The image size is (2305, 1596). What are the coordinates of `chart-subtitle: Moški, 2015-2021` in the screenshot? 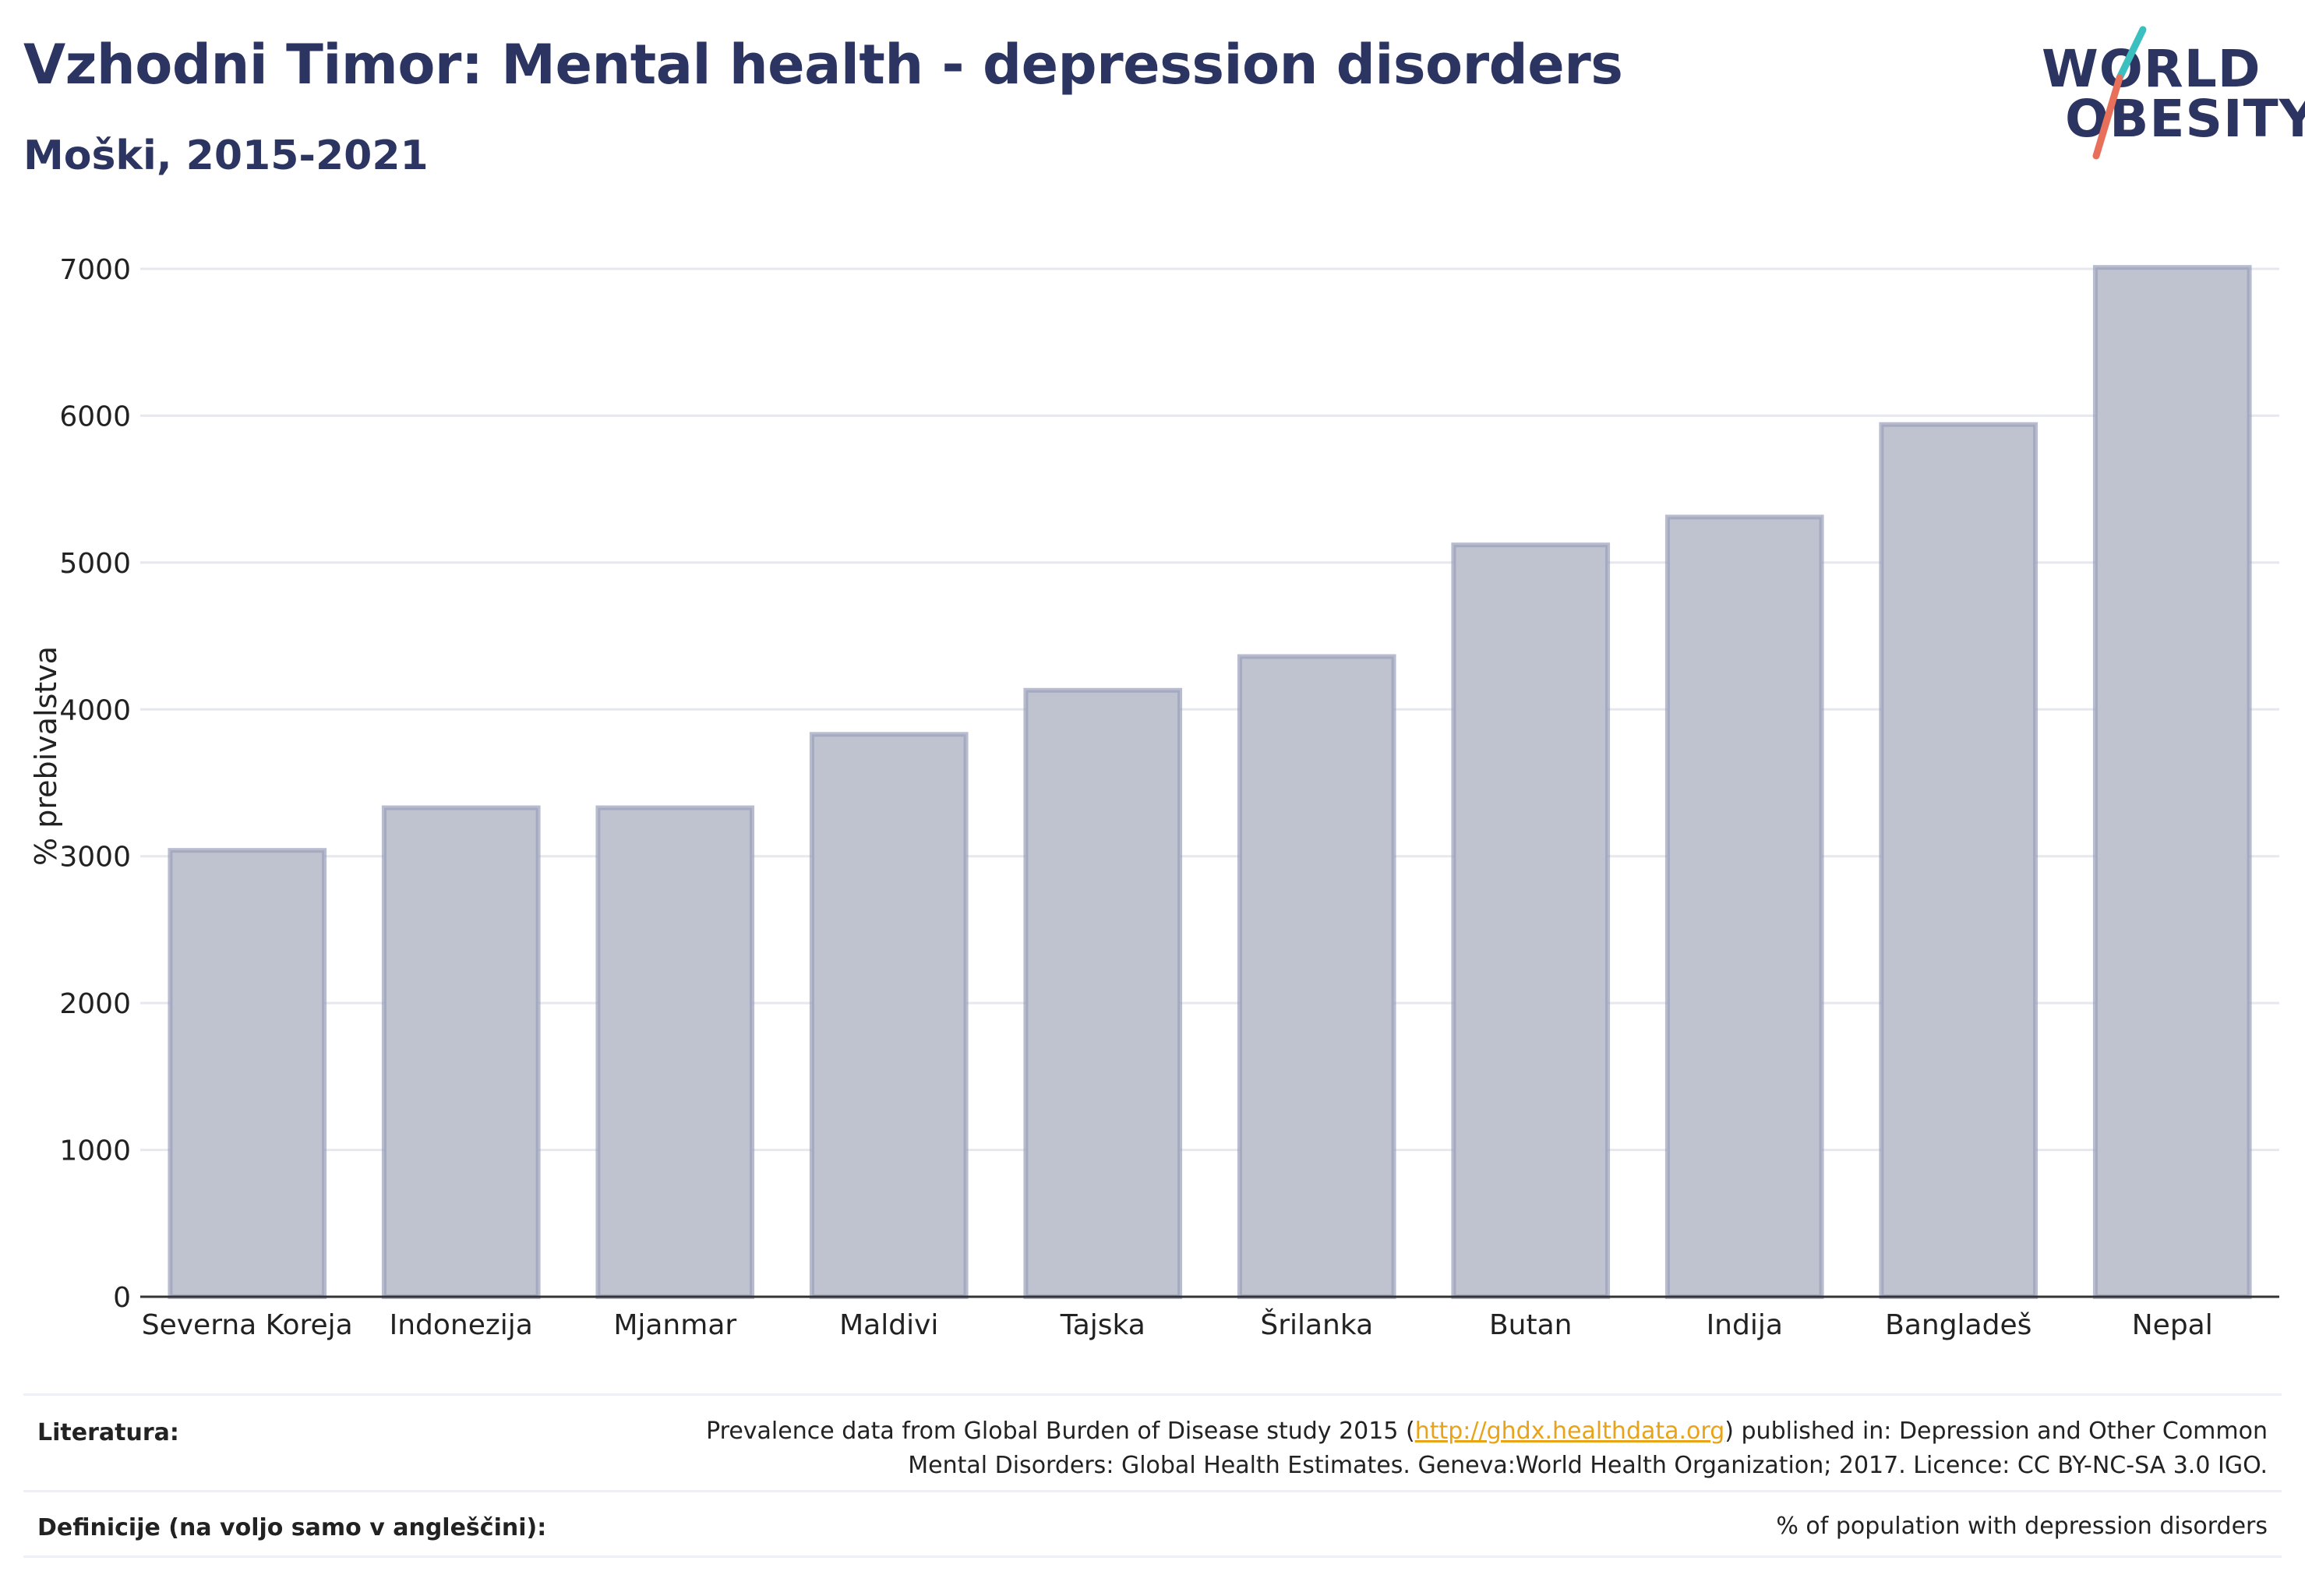 It's located at (226, 155).